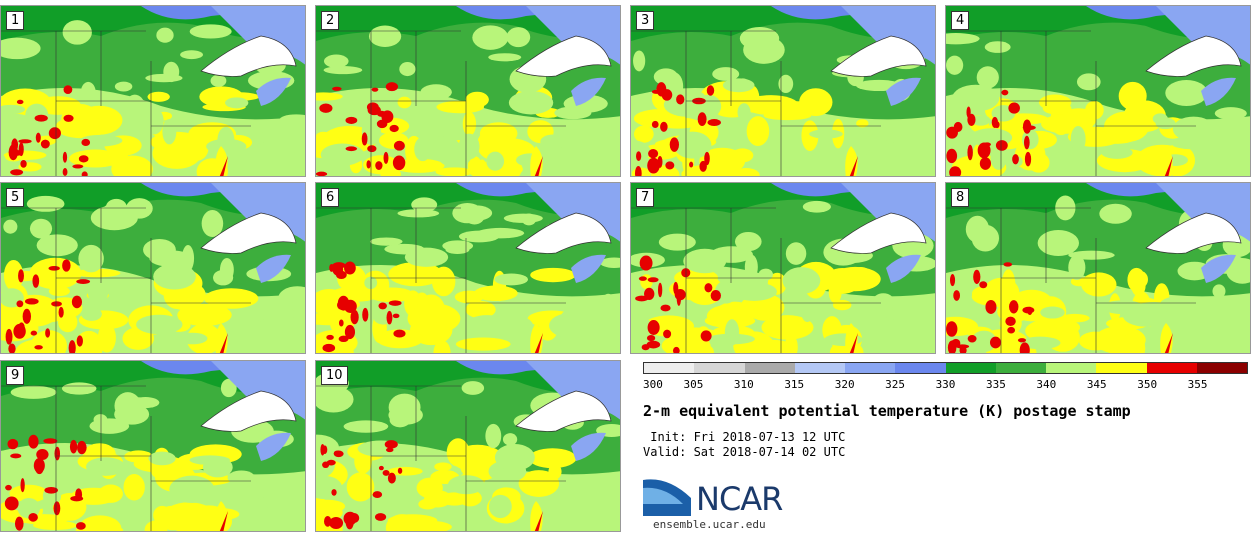  What do you see at coordinates (995, 384) in the screenshot?
I see `colorbar-tick-label: 335` at bounding box center [995, 384].